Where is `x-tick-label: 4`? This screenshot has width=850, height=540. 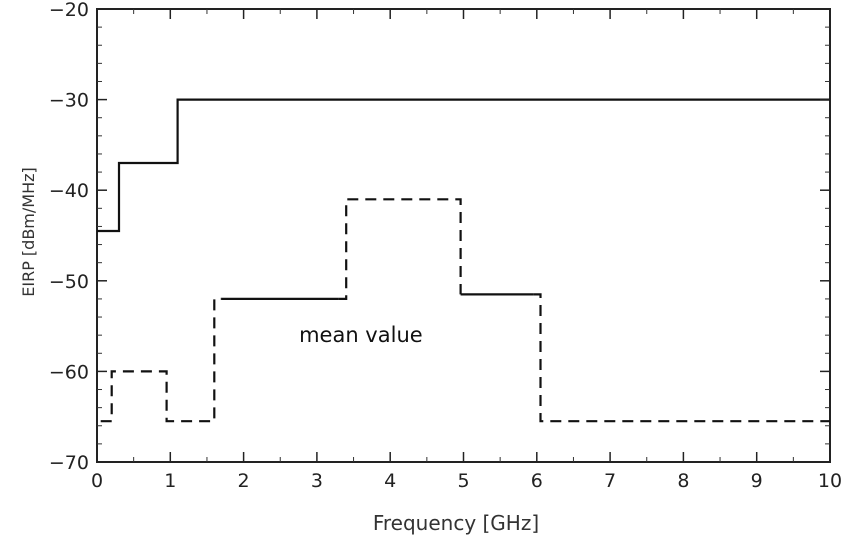 x-tick-label: 4 is located at coordinates (390, 481).